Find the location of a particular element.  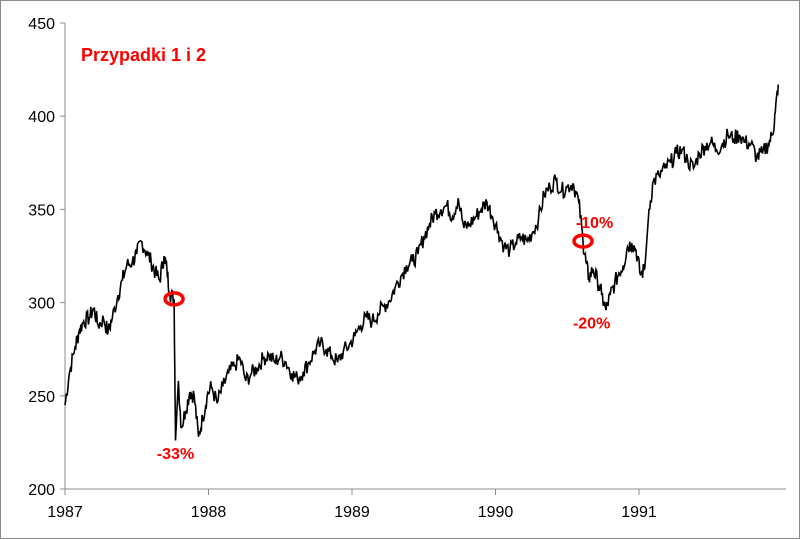

y-tick-label: 450 is located at coordinates (41, 24).